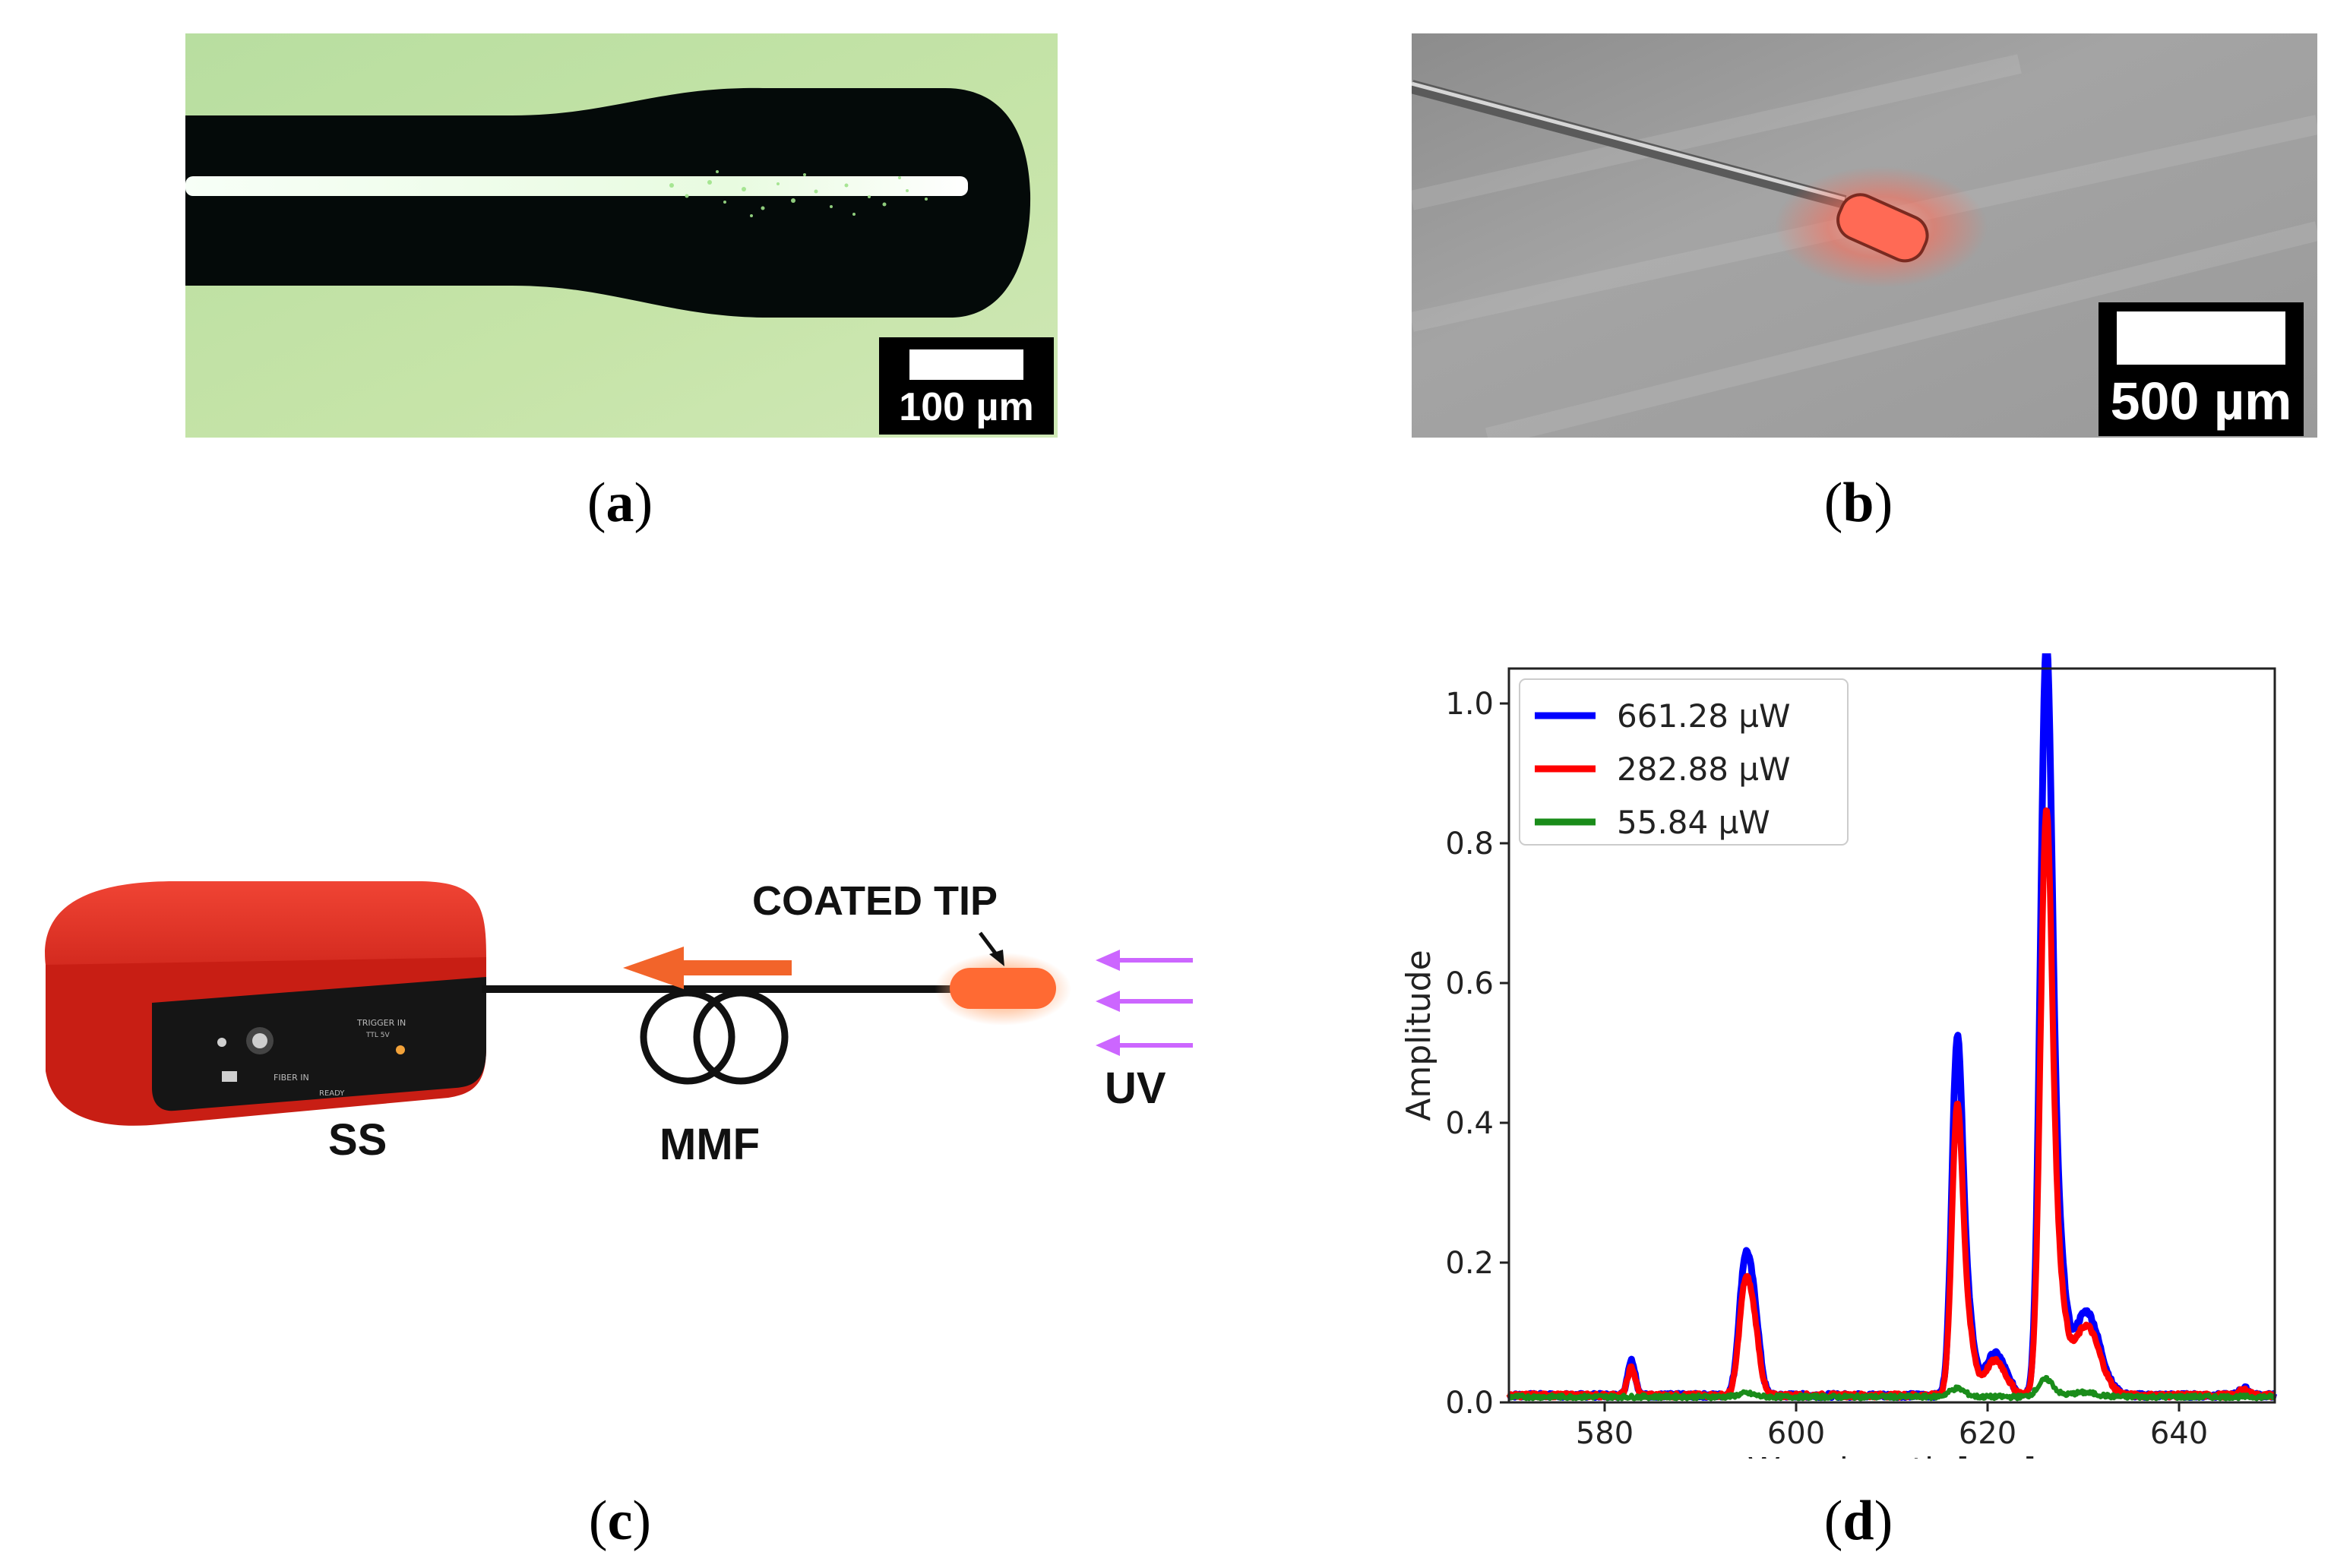 This screenshot has width=2331, height=1568. What do you see at coordinates (576, 186) in the screenshot?
I see `fiber-core` at bounding box center [576, 186].